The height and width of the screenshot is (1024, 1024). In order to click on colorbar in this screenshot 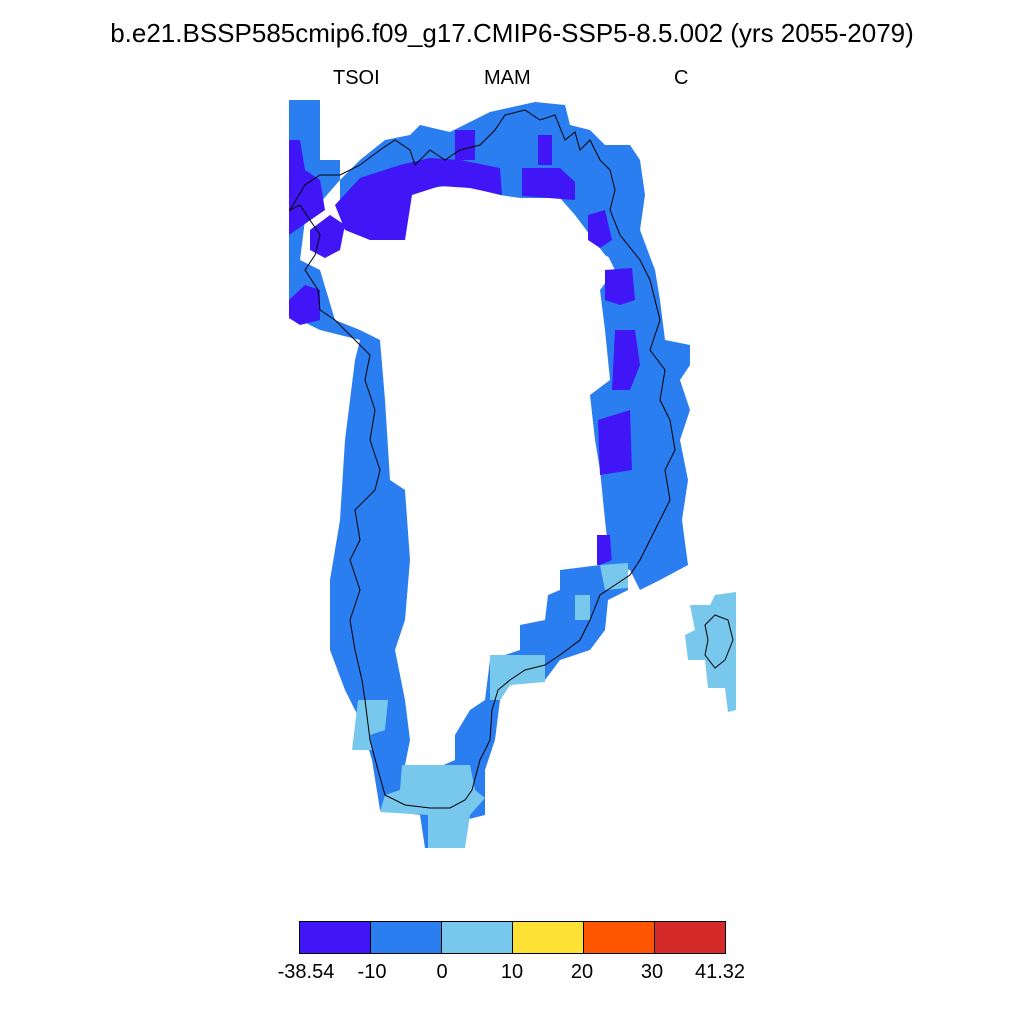, I will do `click(512, 937)`.